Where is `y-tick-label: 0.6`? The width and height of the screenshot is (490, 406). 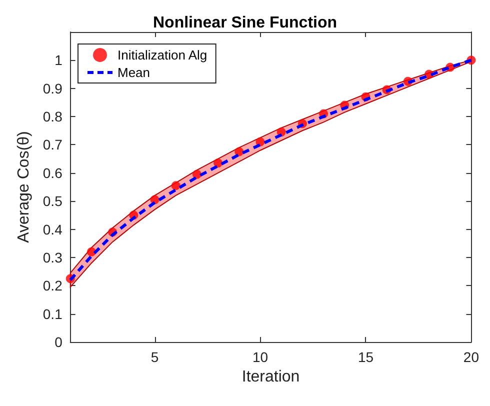 y-tick-label: 0.6 is located at coordinates (52, 172).